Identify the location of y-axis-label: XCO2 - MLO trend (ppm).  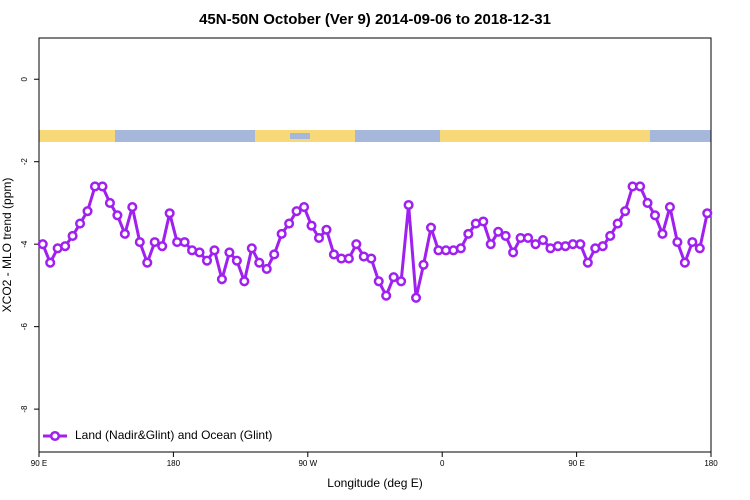
(7, 245).